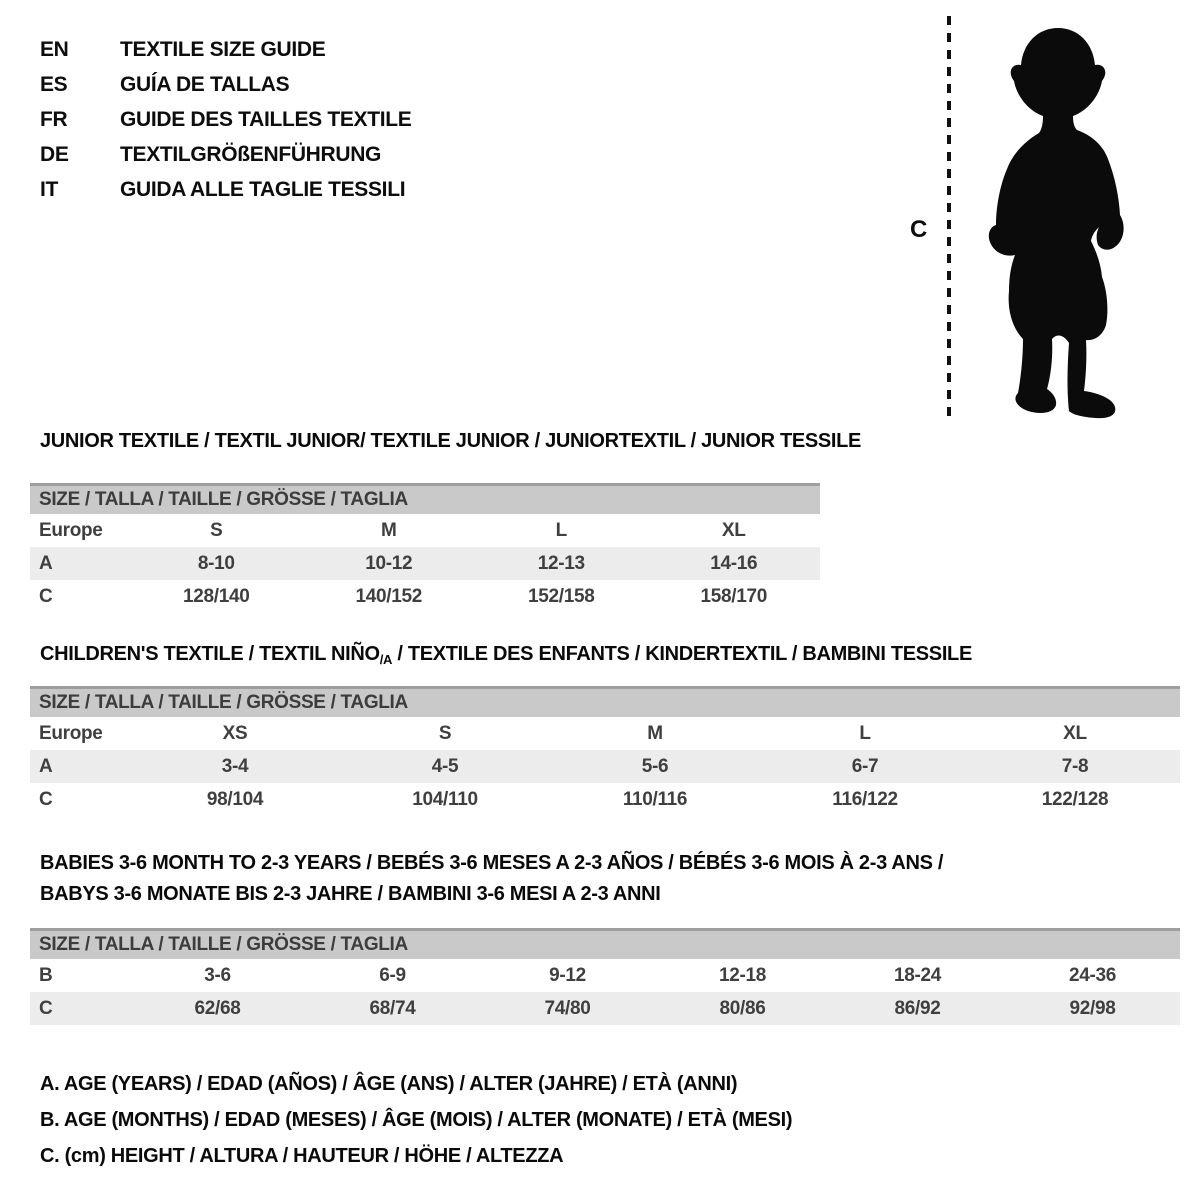 Image resolution: width=1200 pixels, height=1200 pixels. I want to click on row-label: B, so click(46, 975).